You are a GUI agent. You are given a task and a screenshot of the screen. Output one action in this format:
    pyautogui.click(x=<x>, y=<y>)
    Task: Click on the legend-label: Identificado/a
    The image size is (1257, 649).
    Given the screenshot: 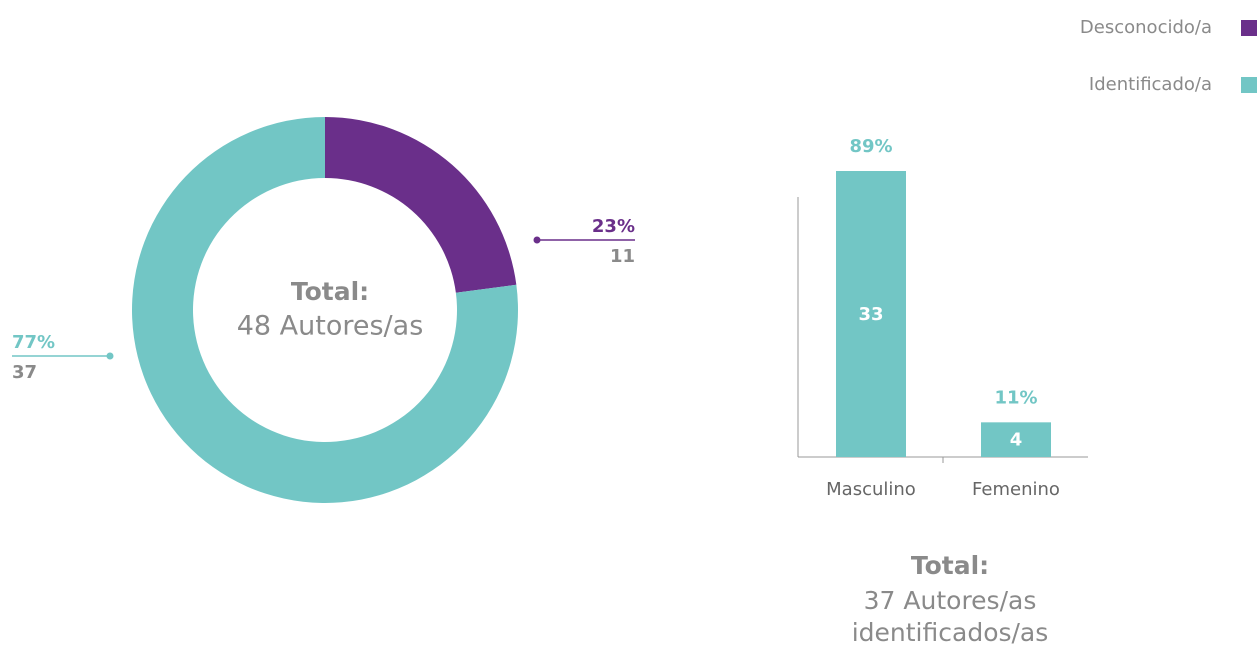 What is the action you would take?
    pyautogui.click(x=1150, y=84)
    